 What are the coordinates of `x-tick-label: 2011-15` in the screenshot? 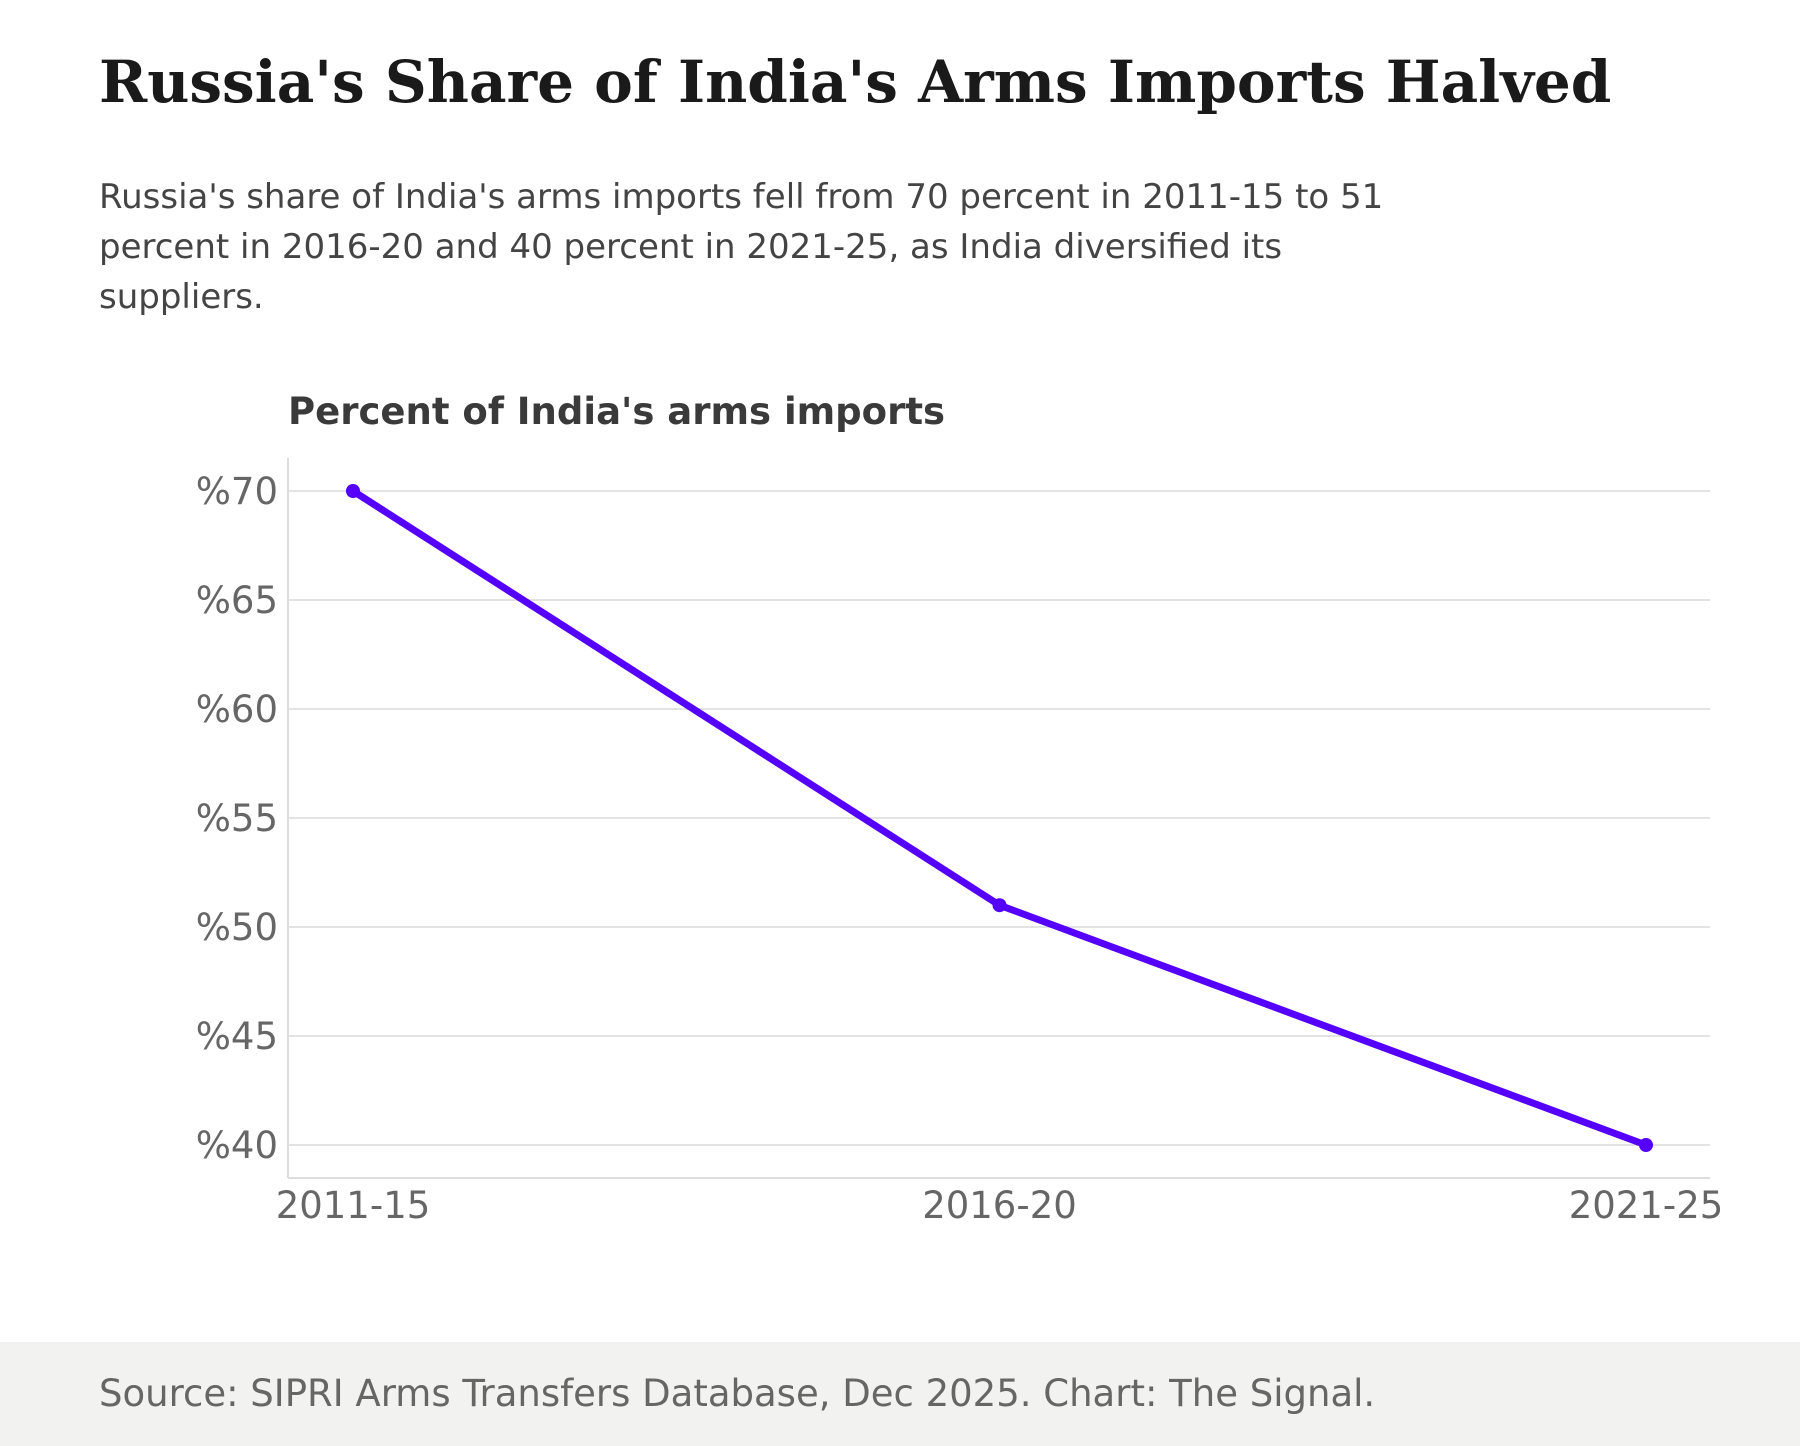 It's located at (353, 1205).